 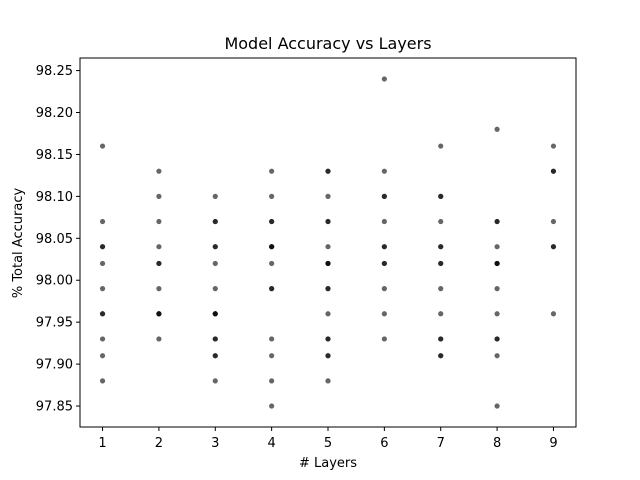 I want to click on y-tick-label: 98.10, so click(x=54, y=197).